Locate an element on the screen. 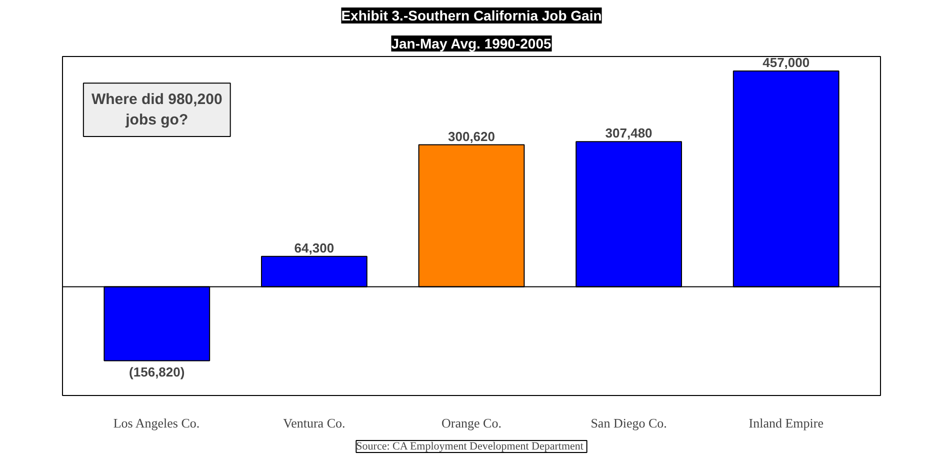 The image size is (931, 457). chart-subtitle: Jan-May Avg. 1990-2005 is located at coordinates (471, 44).